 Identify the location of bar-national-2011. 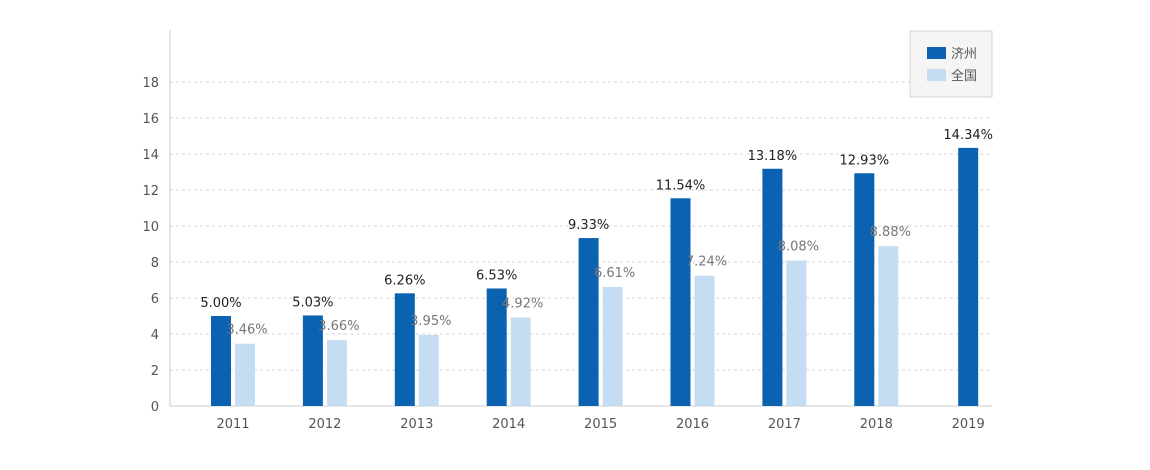
(245, 374).